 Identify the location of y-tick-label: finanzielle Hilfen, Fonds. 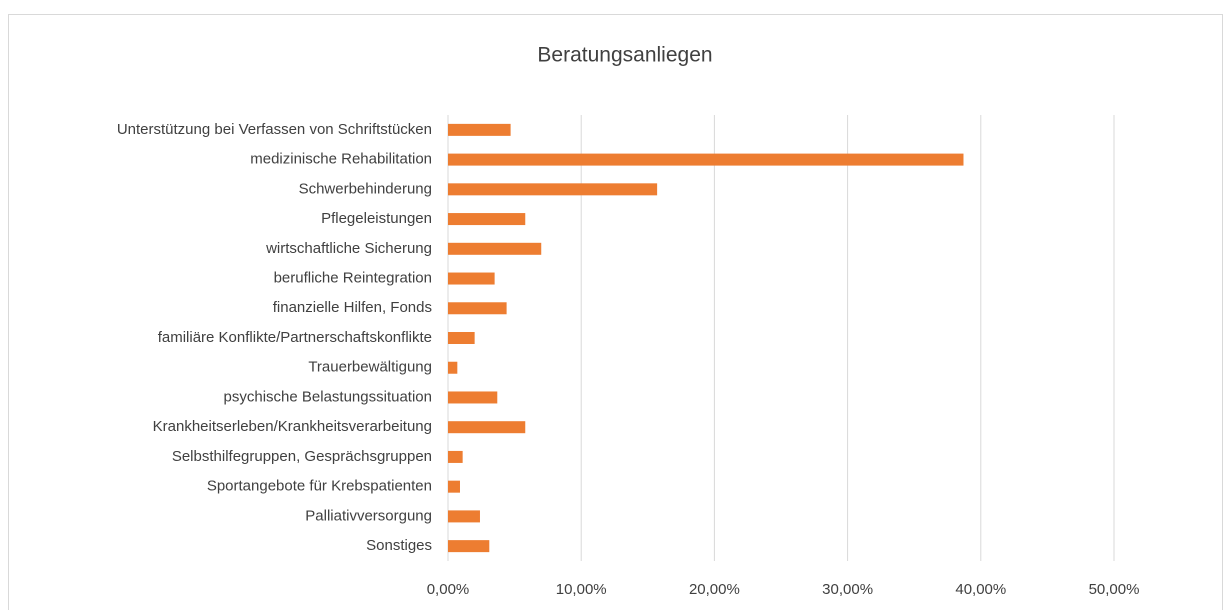
(352, 307).